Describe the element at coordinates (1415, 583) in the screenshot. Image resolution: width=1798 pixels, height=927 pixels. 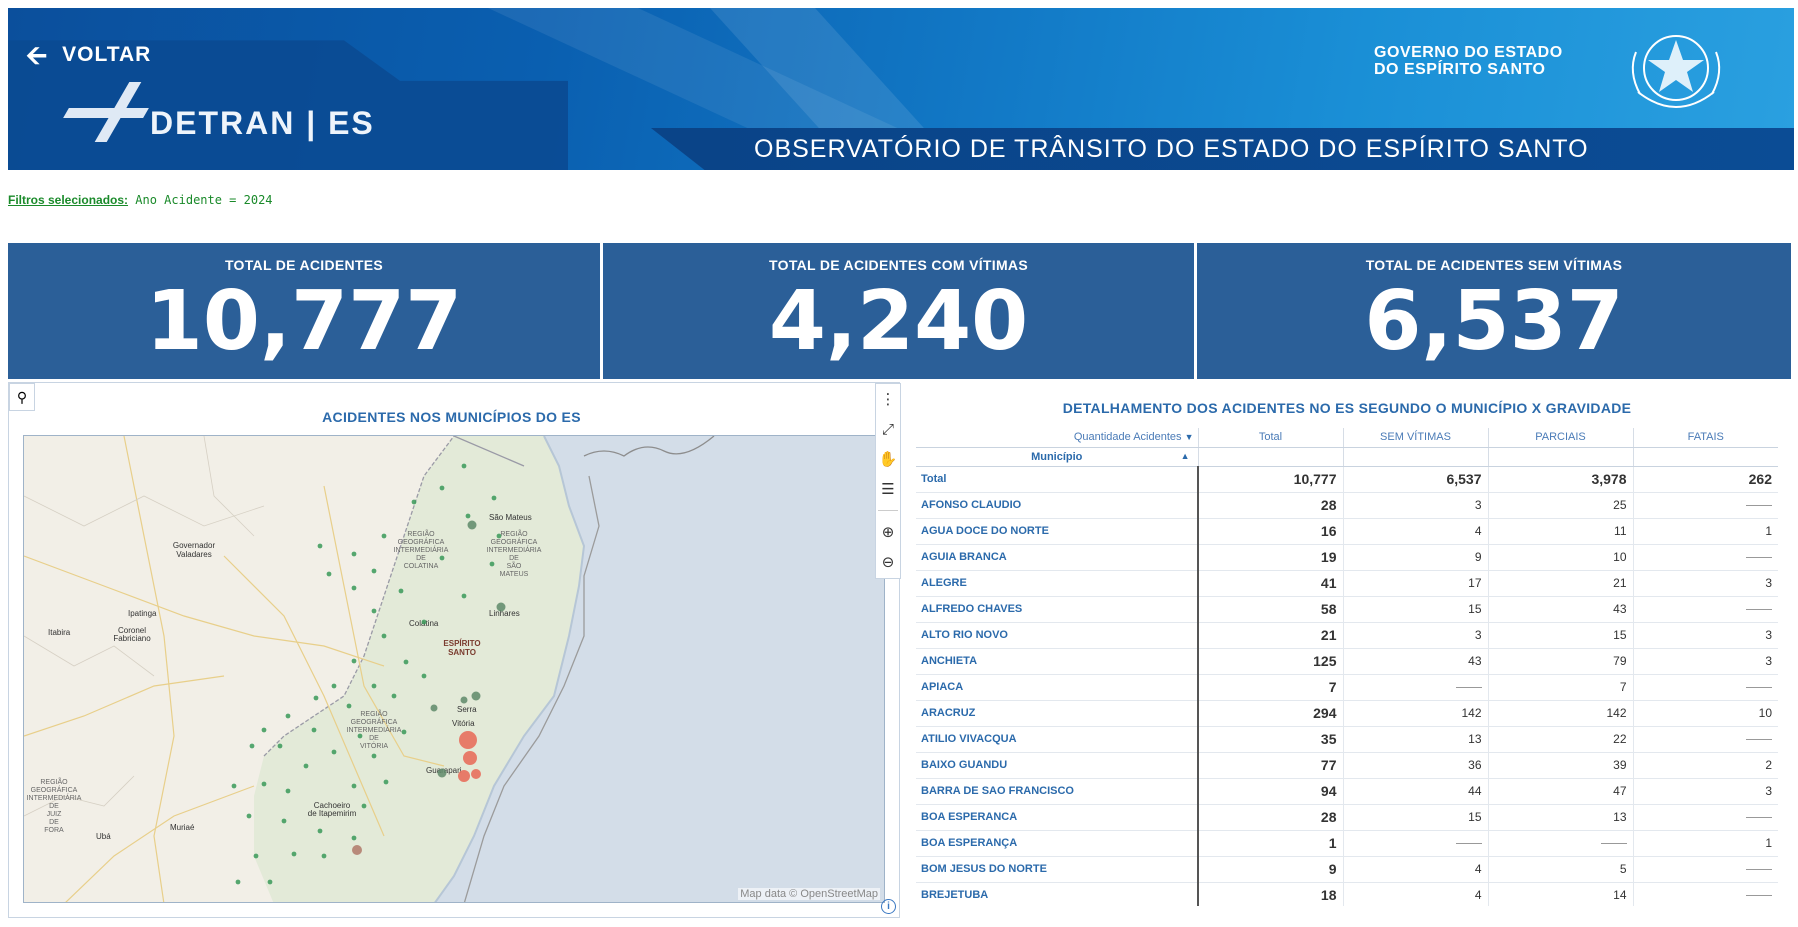
I see `cell-sem-vitimas: 17` at that location.